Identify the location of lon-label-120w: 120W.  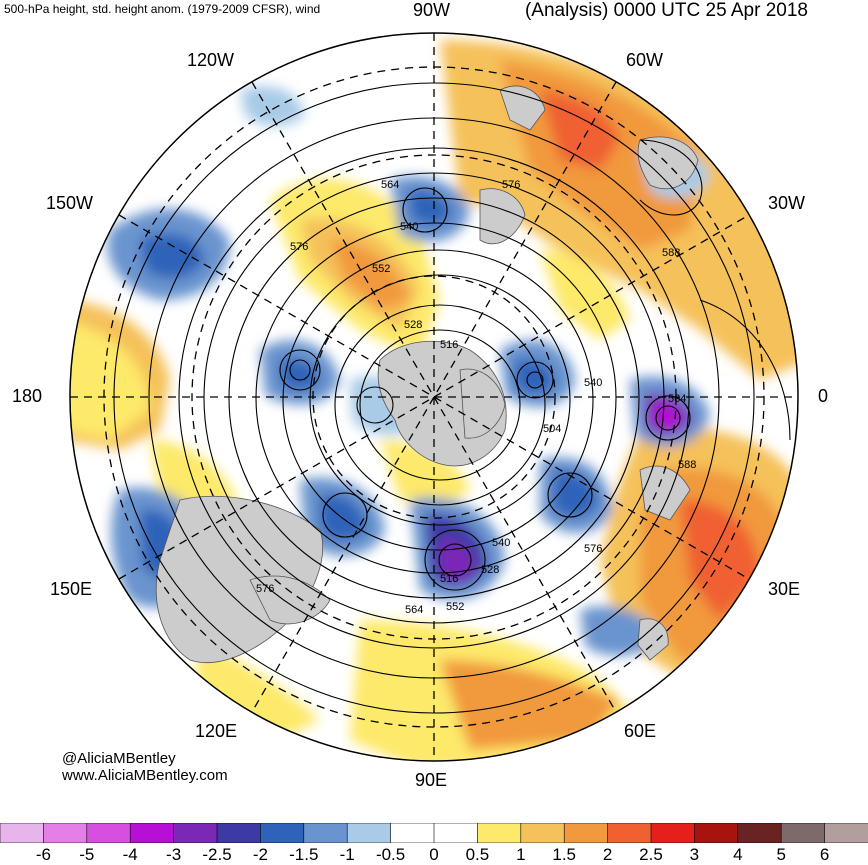
(211, 60).